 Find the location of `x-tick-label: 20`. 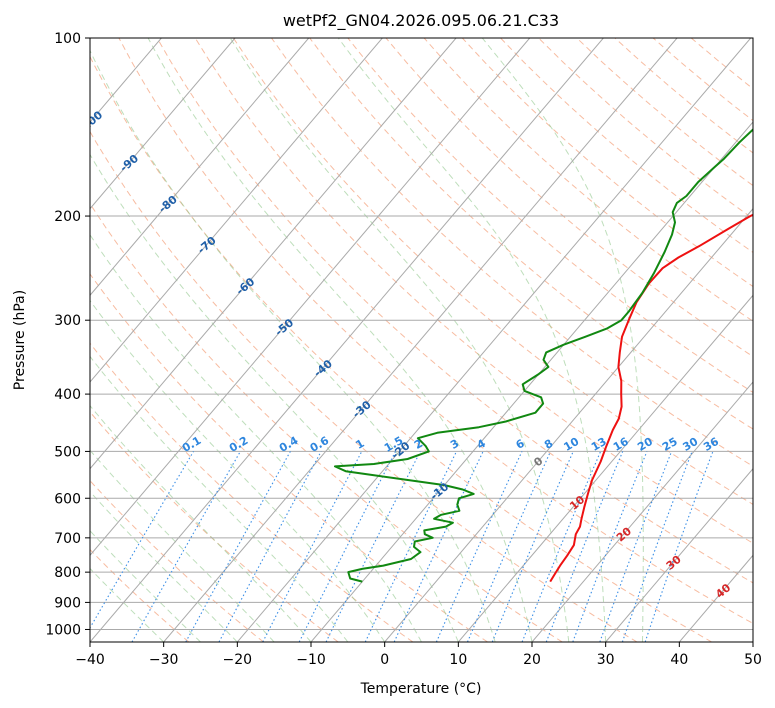

x-tick-label: 20 is located at coordinates (532, 660).